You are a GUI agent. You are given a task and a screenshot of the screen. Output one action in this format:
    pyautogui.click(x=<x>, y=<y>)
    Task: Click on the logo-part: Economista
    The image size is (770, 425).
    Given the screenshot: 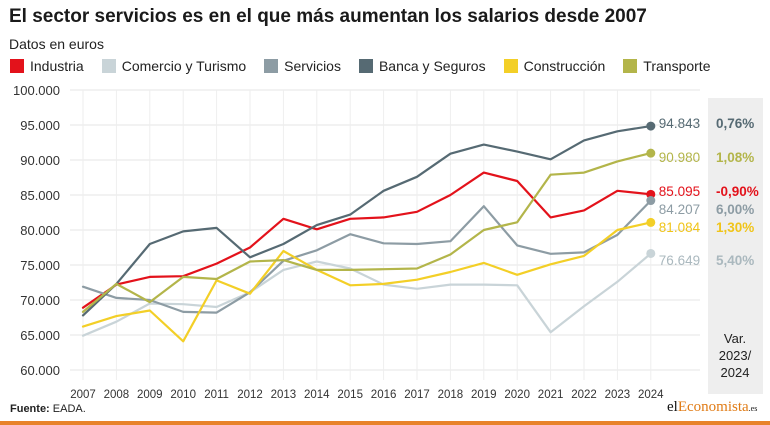 What is the action you would take?
    pyautogui.click(x=713, y=407)
    